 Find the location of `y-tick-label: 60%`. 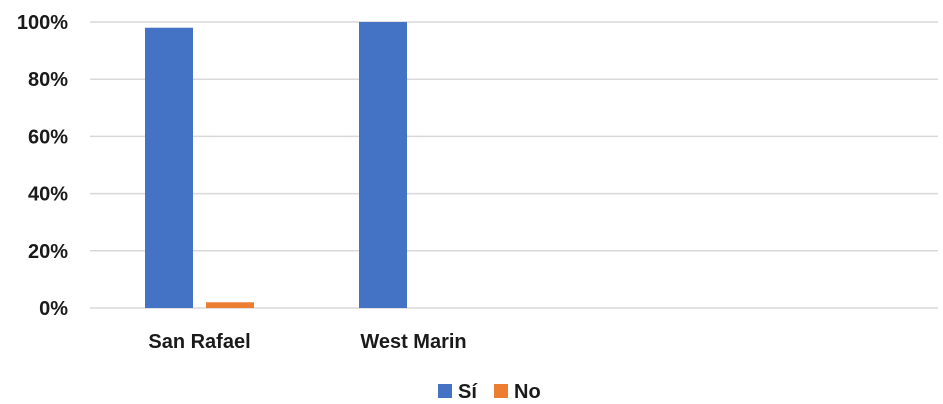

y-tick-label: 60% is located at coordinates (48, 137).